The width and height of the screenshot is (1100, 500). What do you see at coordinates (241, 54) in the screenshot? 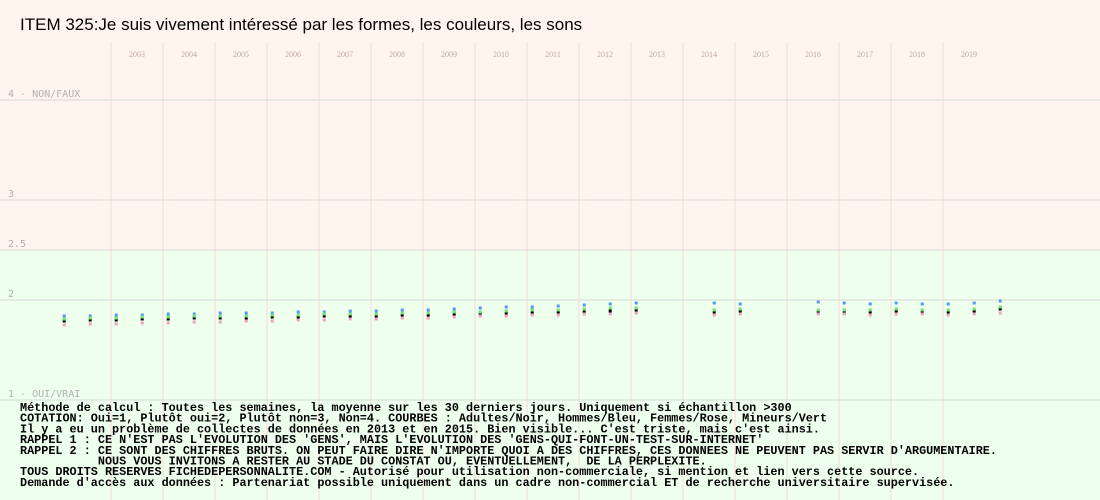
I see `x-tick-label: 2005` at bounding box center [241, 54].